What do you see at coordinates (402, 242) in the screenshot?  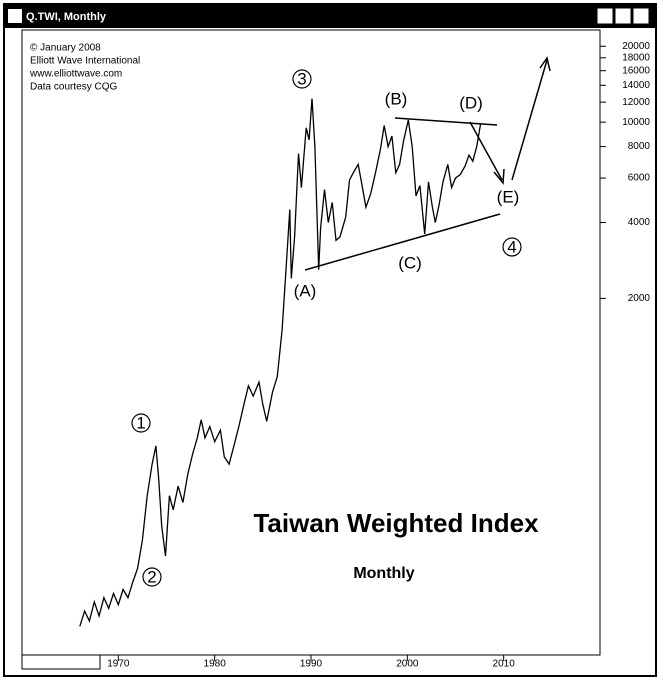 I see `lower-trendline` at bounding box center [402, 242].